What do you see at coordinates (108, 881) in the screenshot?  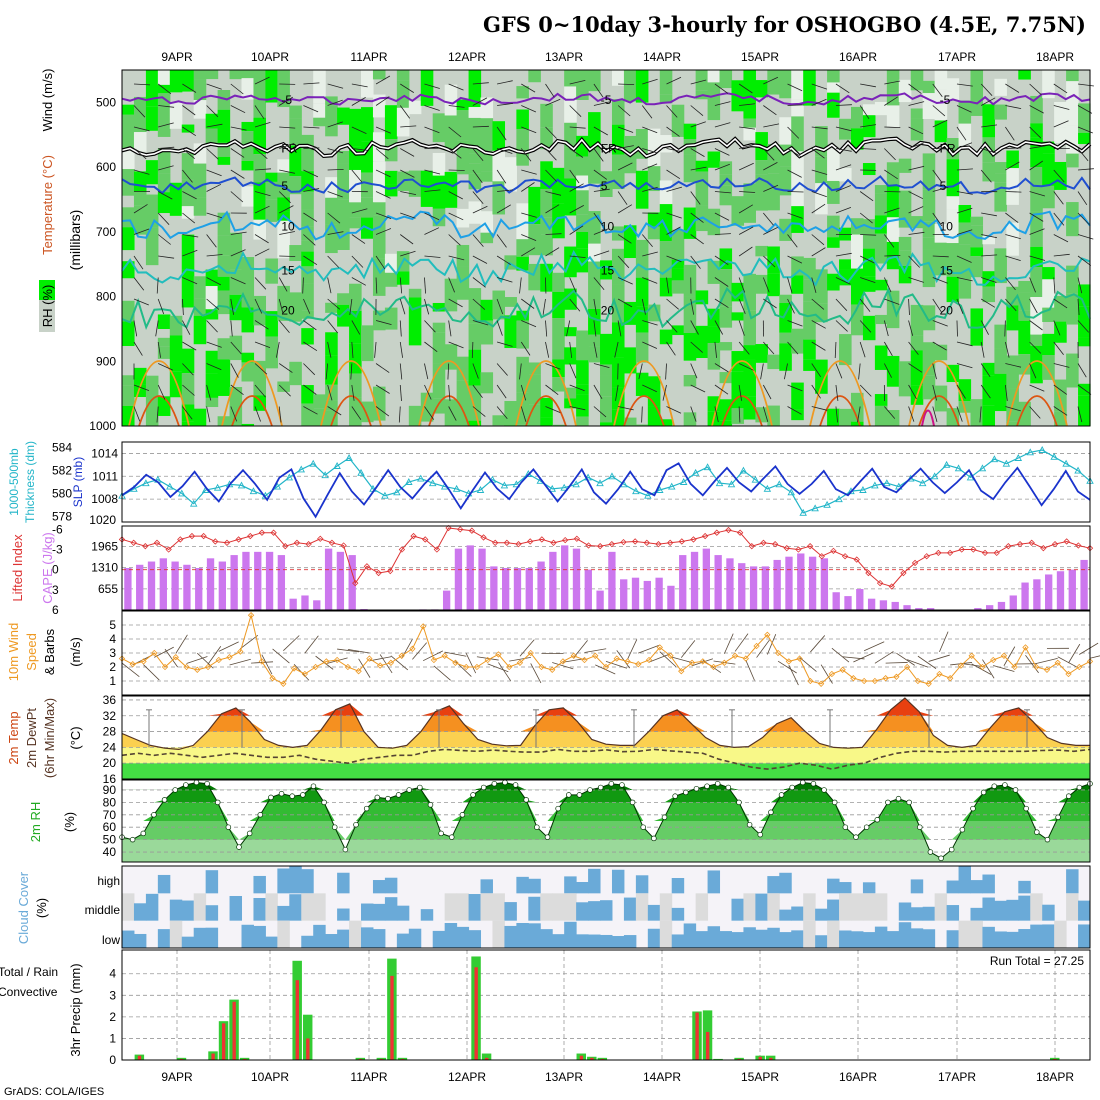 I see `cloud-level-label: high` at bounding box center [108, 881].